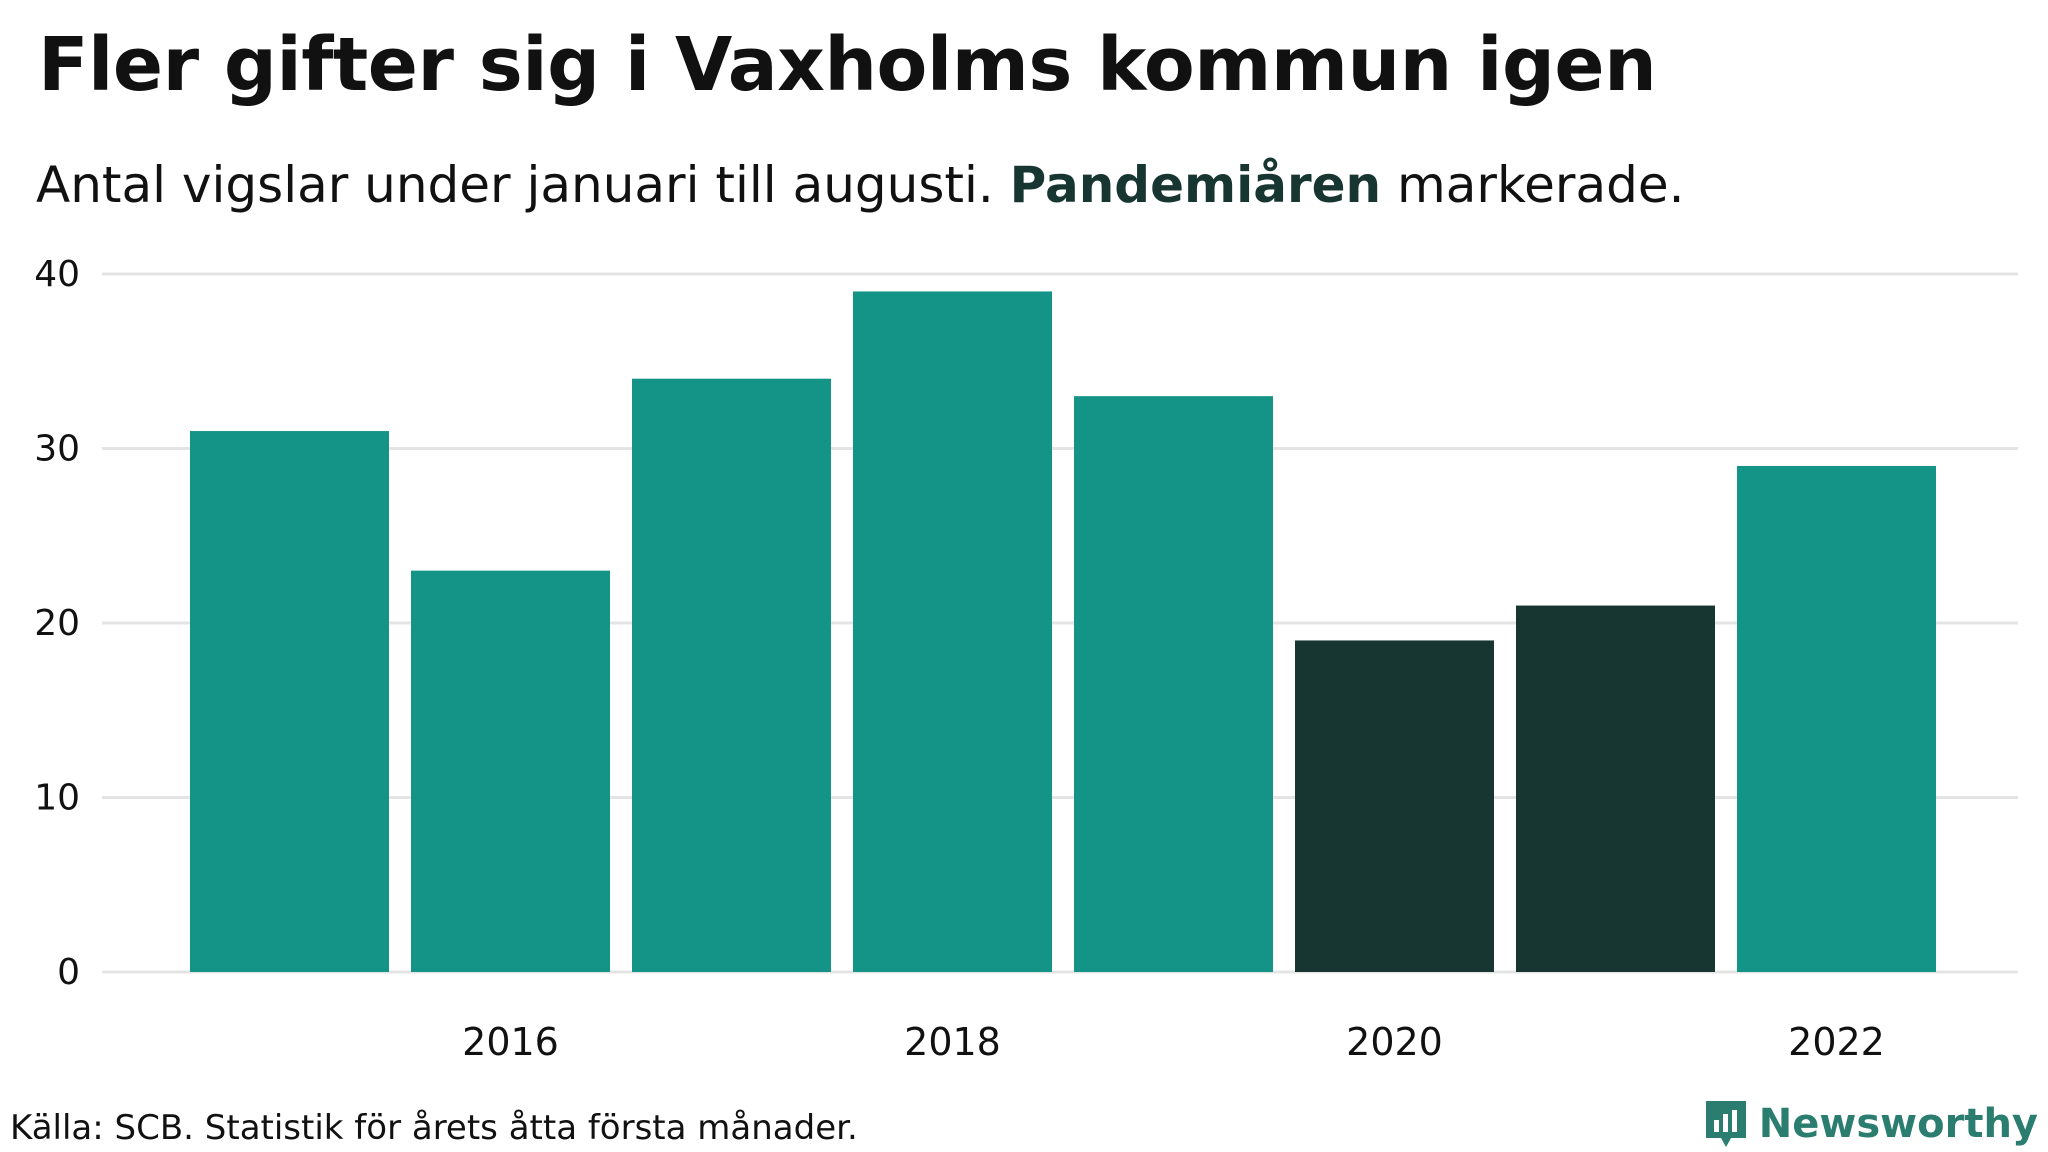 The image size is (2048, 1152). I want to click on subtitle-highlight: Pandemiåren, so click(1195, 185).